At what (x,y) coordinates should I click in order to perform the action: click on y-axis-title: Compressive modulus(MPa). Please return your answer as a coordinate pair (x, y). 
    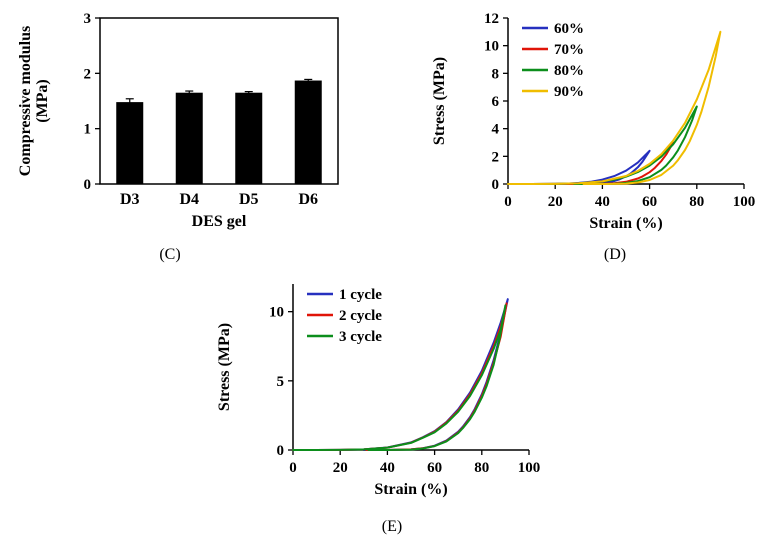
    Looking at the image, I should click on (34, 101).